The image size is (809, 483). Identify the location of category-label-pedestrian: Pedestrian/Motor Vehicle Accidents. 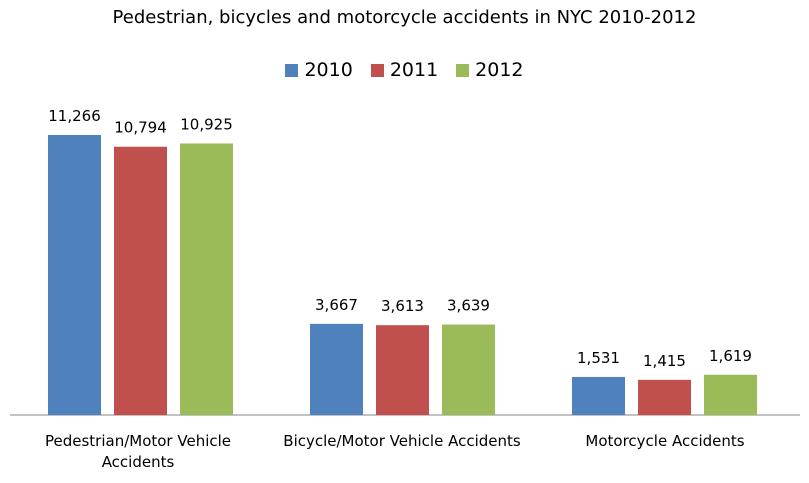
(138, 451).